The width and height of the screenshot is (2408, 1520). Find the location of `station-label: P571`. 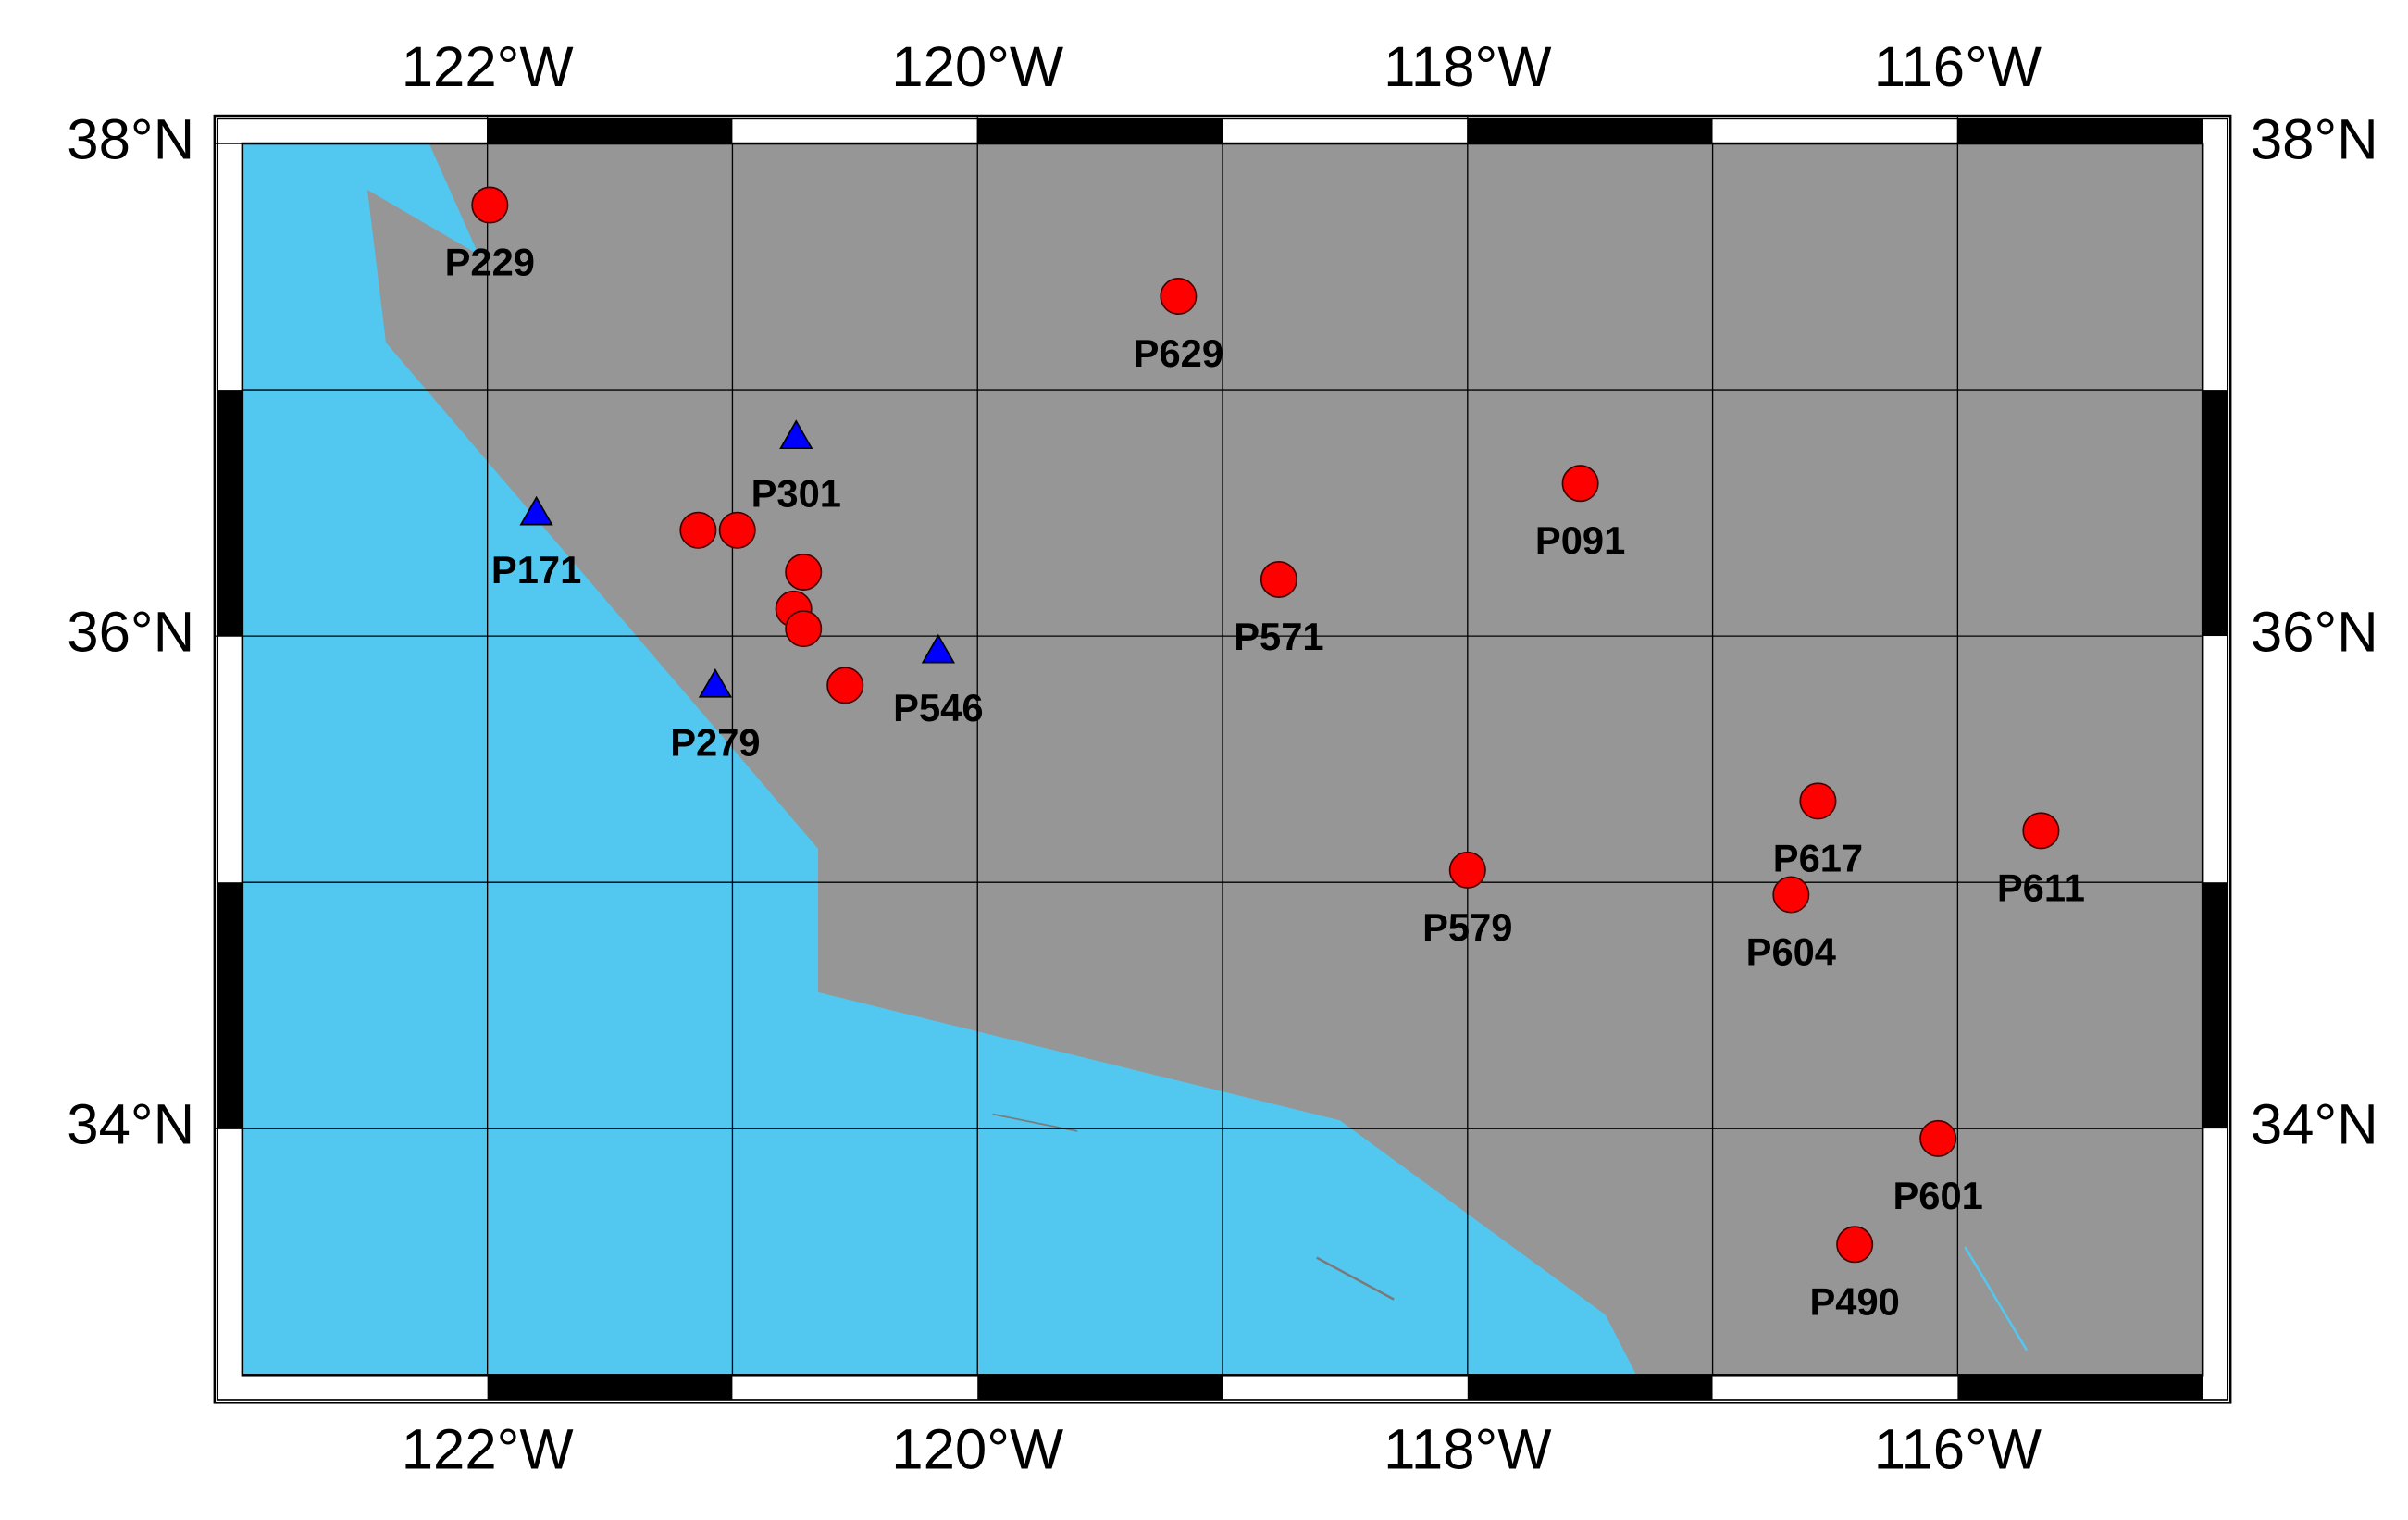

station-label: P571 is located at coordinates (1278, 636).